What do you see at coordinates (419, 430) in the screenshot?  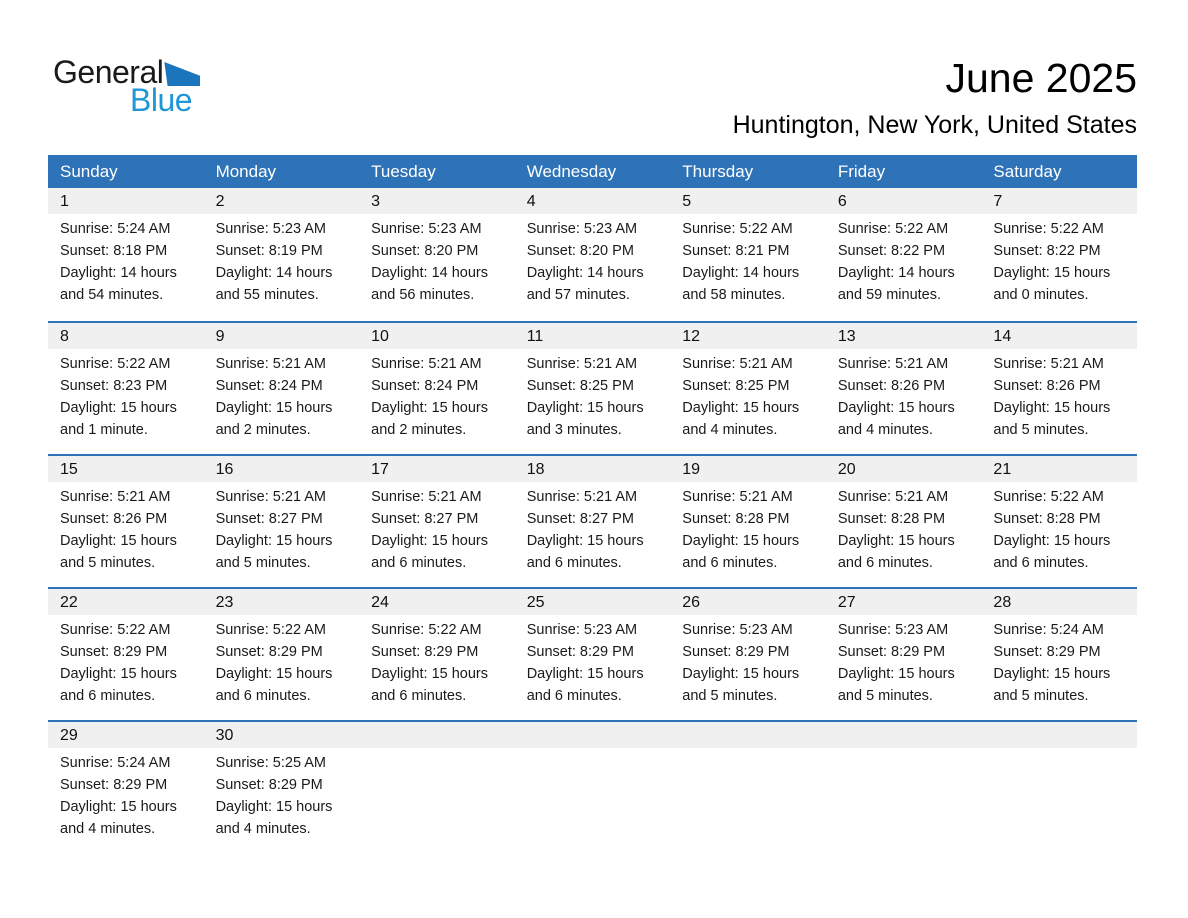 I see `daylight-text-line2: and 2 minutes.` at bounding box center [419, 430].